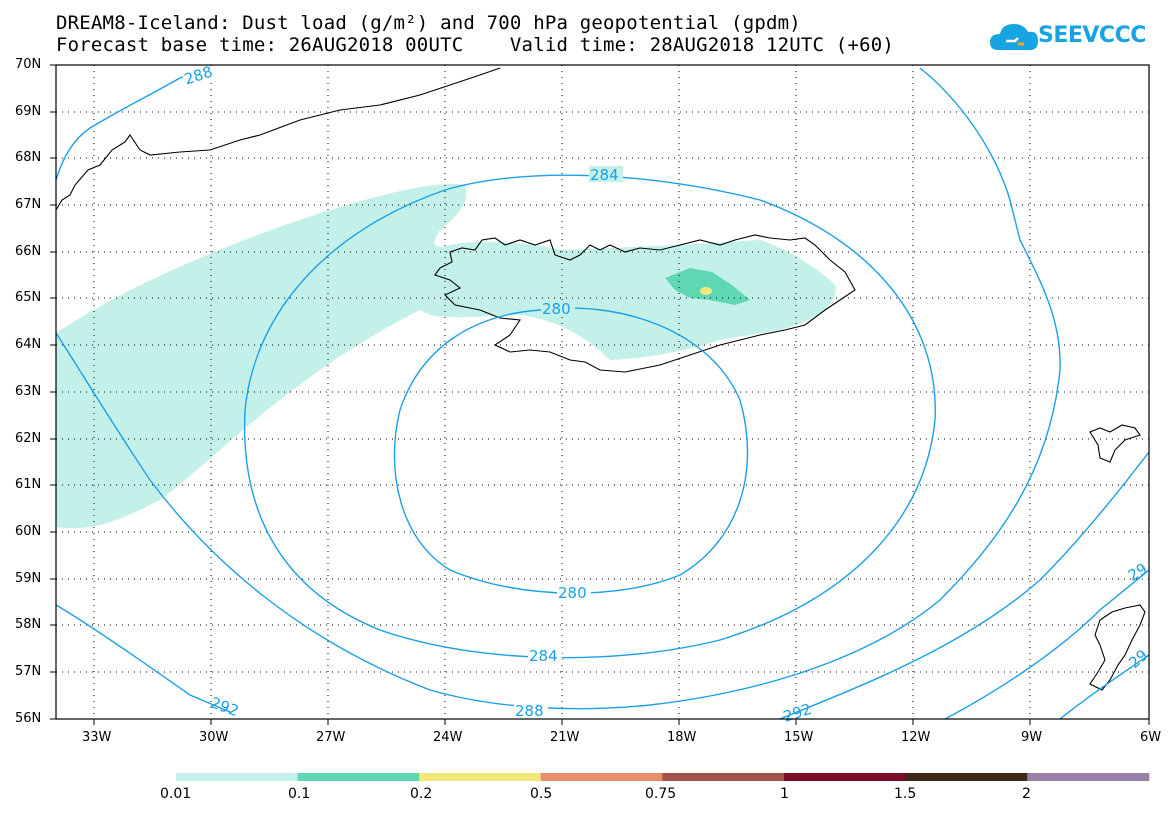  What do you see at coordinates (661, 794) in the screenshot?
I see `colorbar-label: 0.75` at bounding box center [661, 794].